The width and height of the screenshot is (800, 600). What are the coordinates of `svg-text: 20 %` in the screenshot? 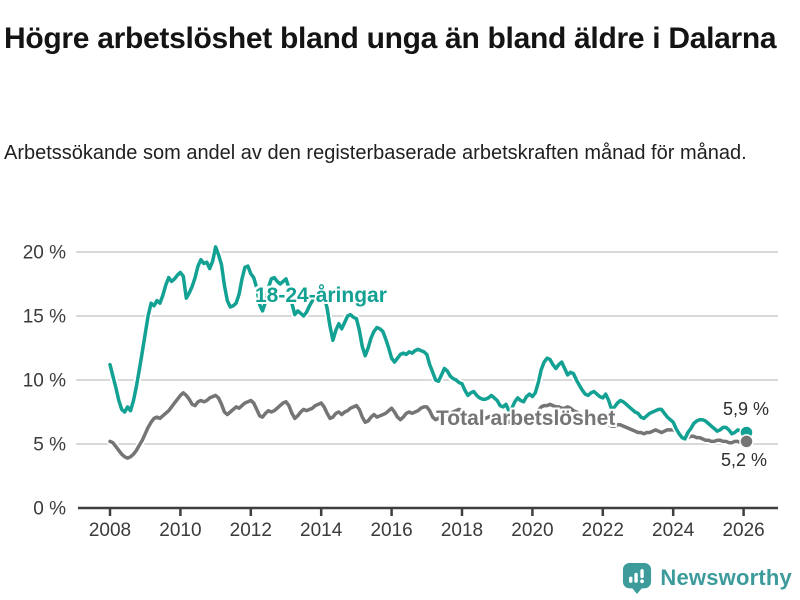 It's located at (44, 253).